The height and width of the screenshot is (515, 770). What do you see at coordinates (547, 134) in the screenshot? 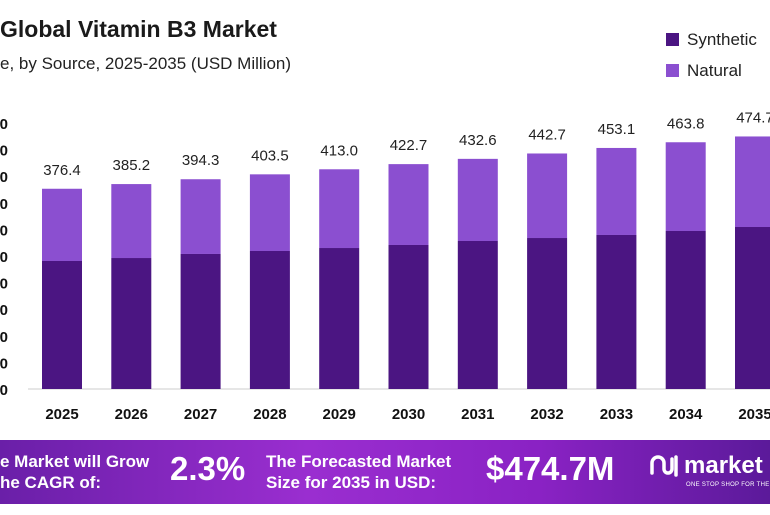
I see `total-label: 442.7` at bounding box center [547, 134].